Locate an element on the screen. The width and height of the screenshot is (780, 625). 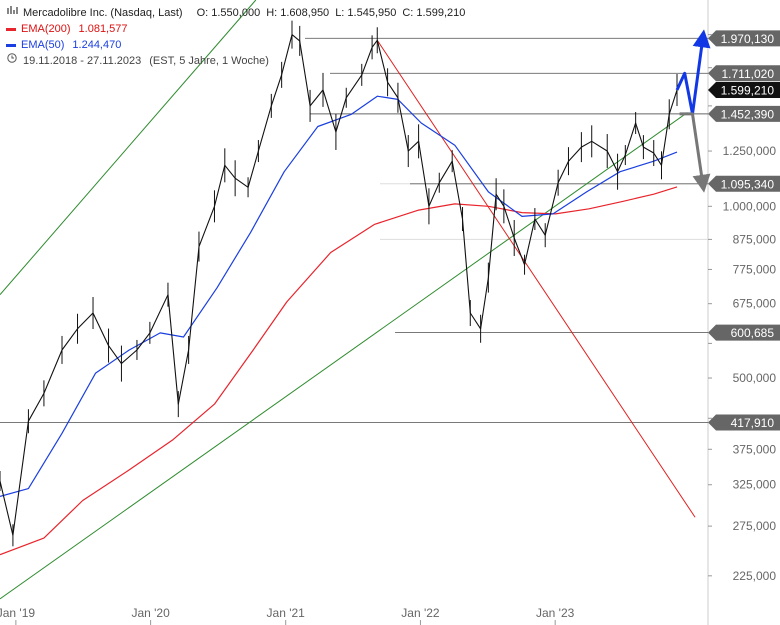
x-tick-label: Jan '19 is located at coordinates (17, 613).